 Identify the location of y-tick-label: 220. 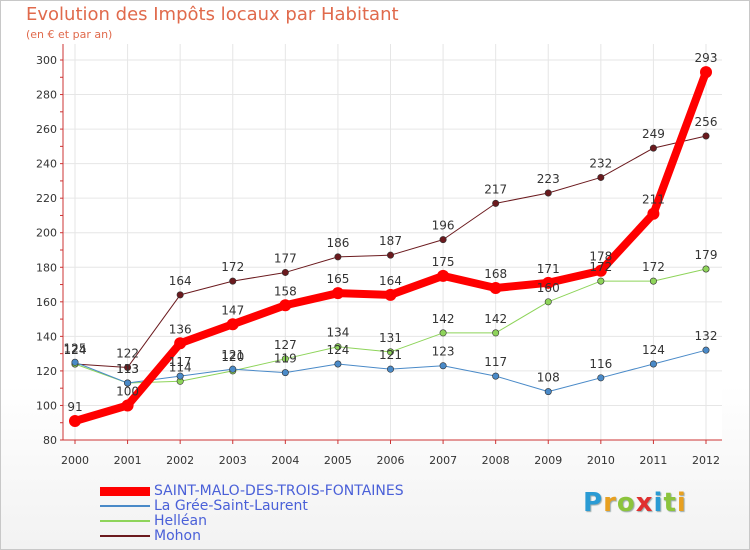
(46, 198).